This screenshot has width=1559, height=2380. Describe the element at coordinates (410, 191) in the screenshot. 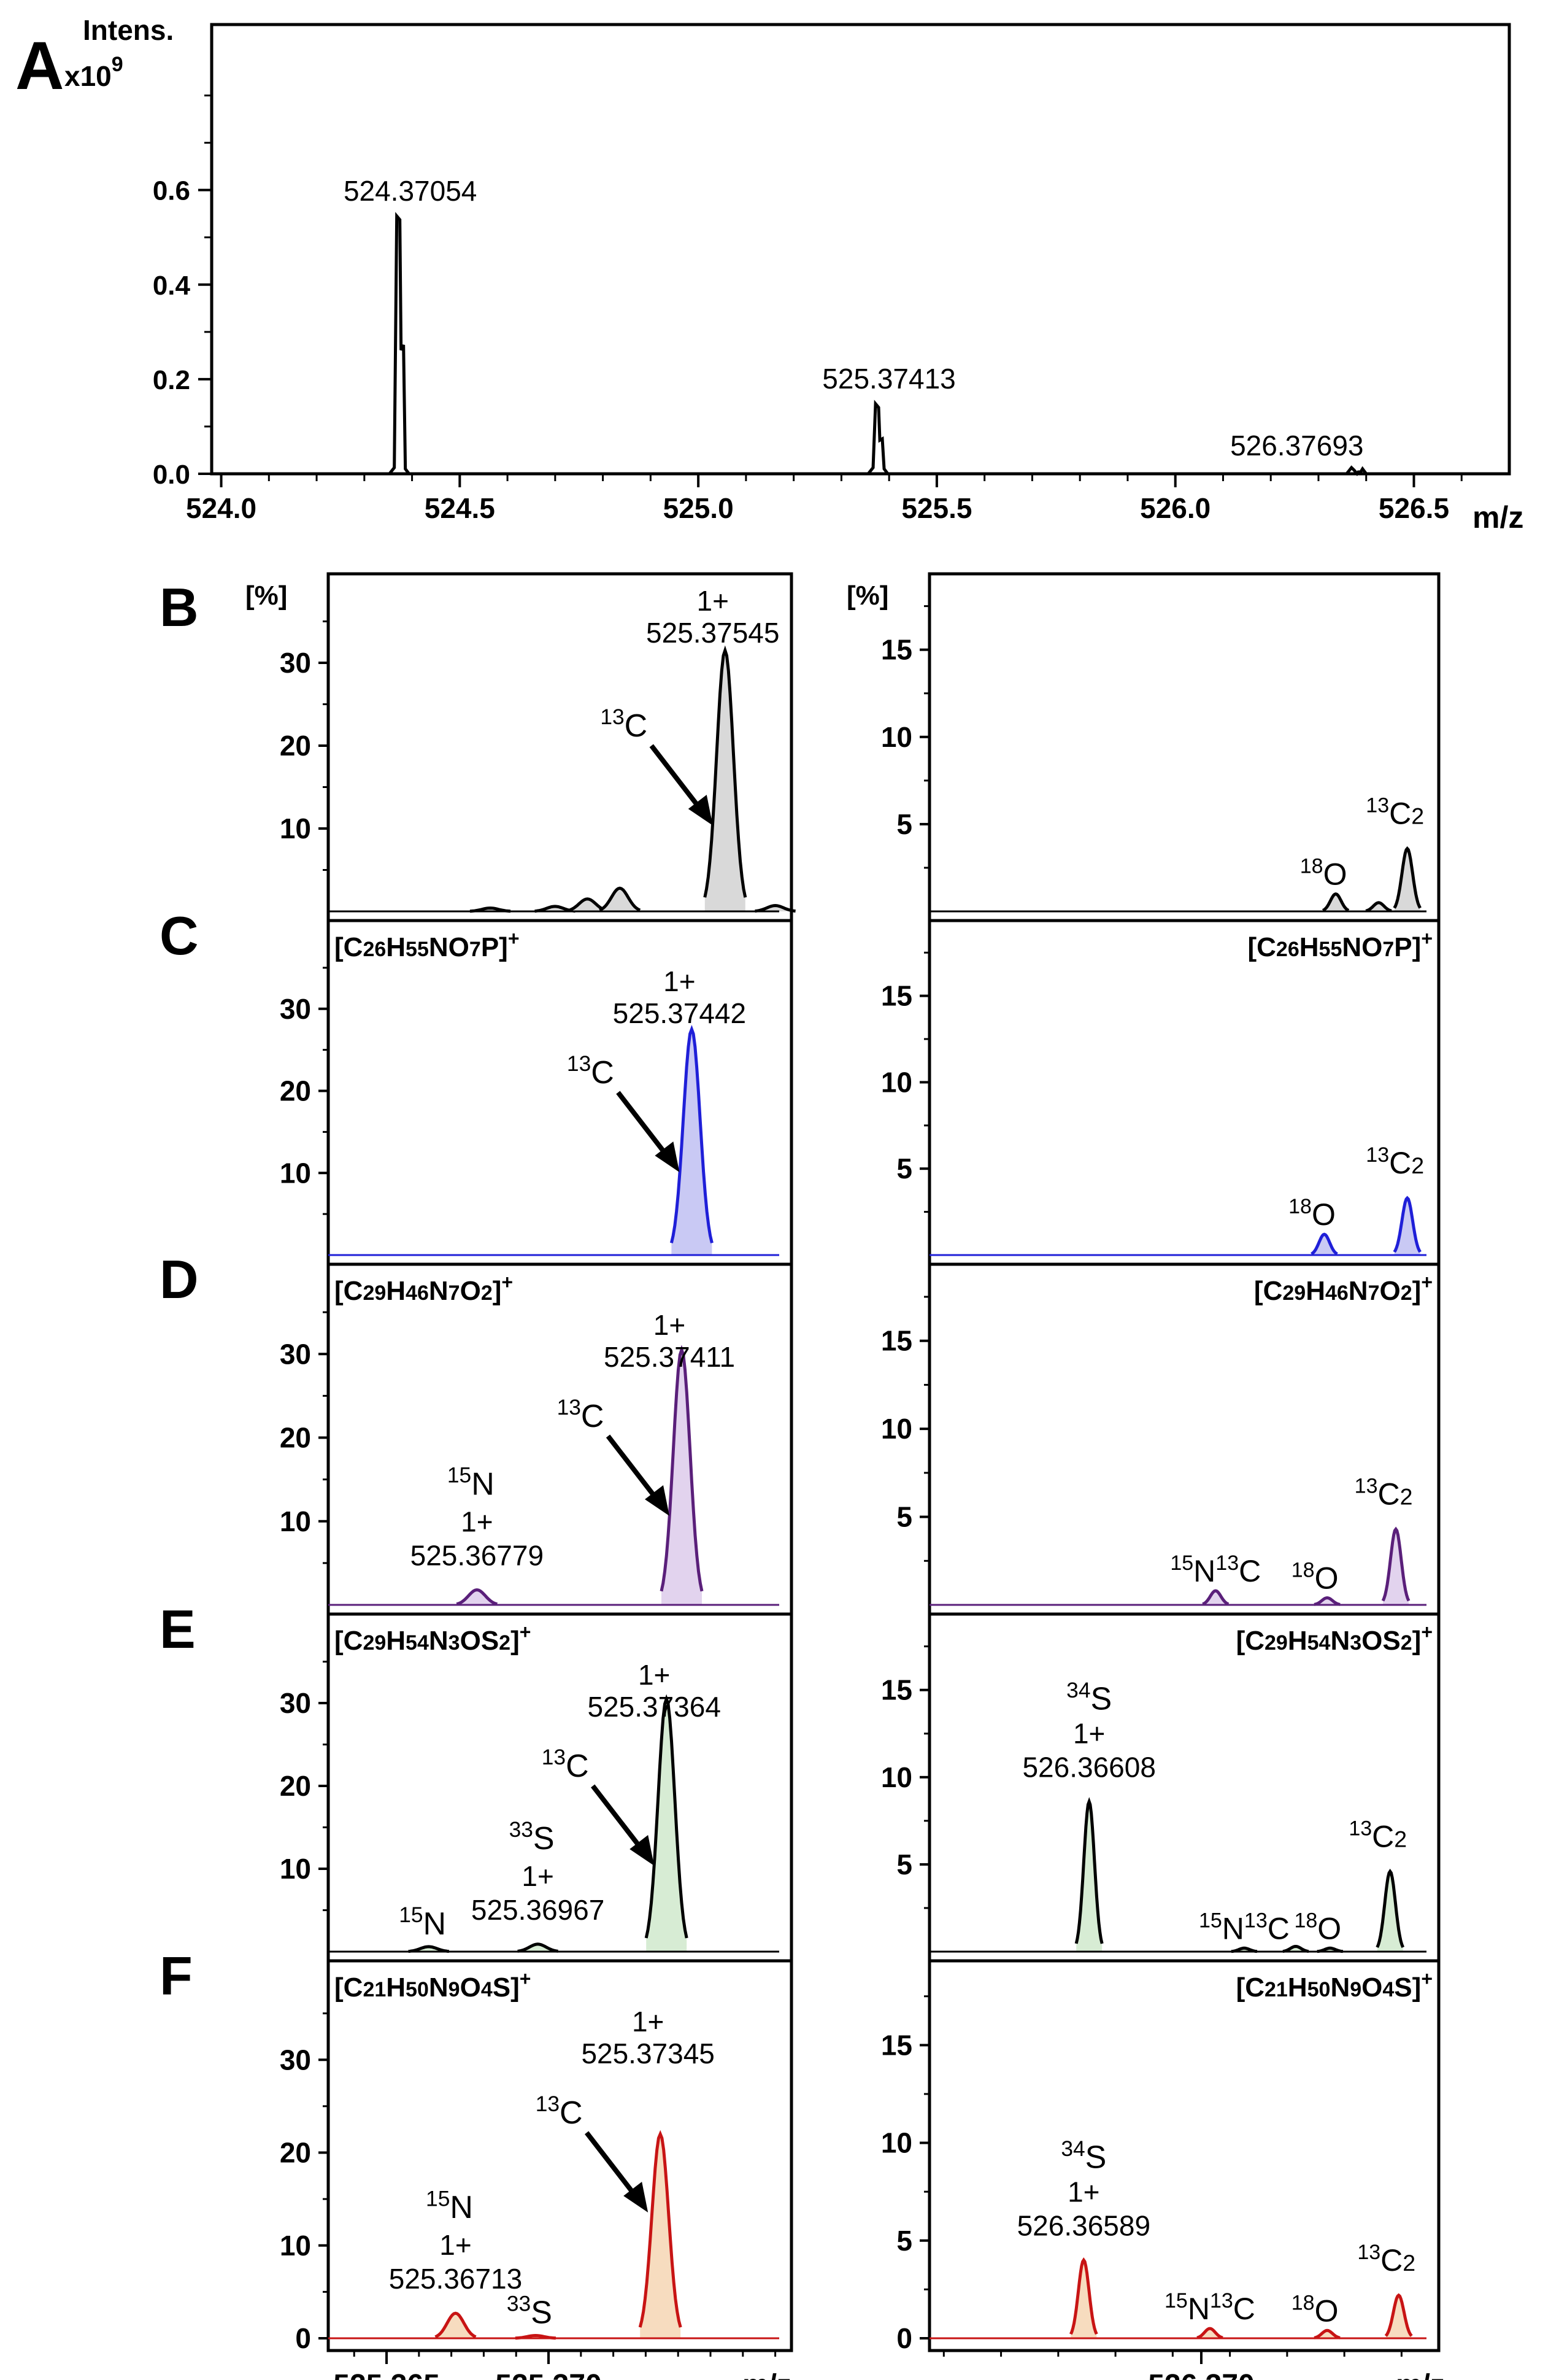

I see `a-peak-label: 524.37054` at that location.